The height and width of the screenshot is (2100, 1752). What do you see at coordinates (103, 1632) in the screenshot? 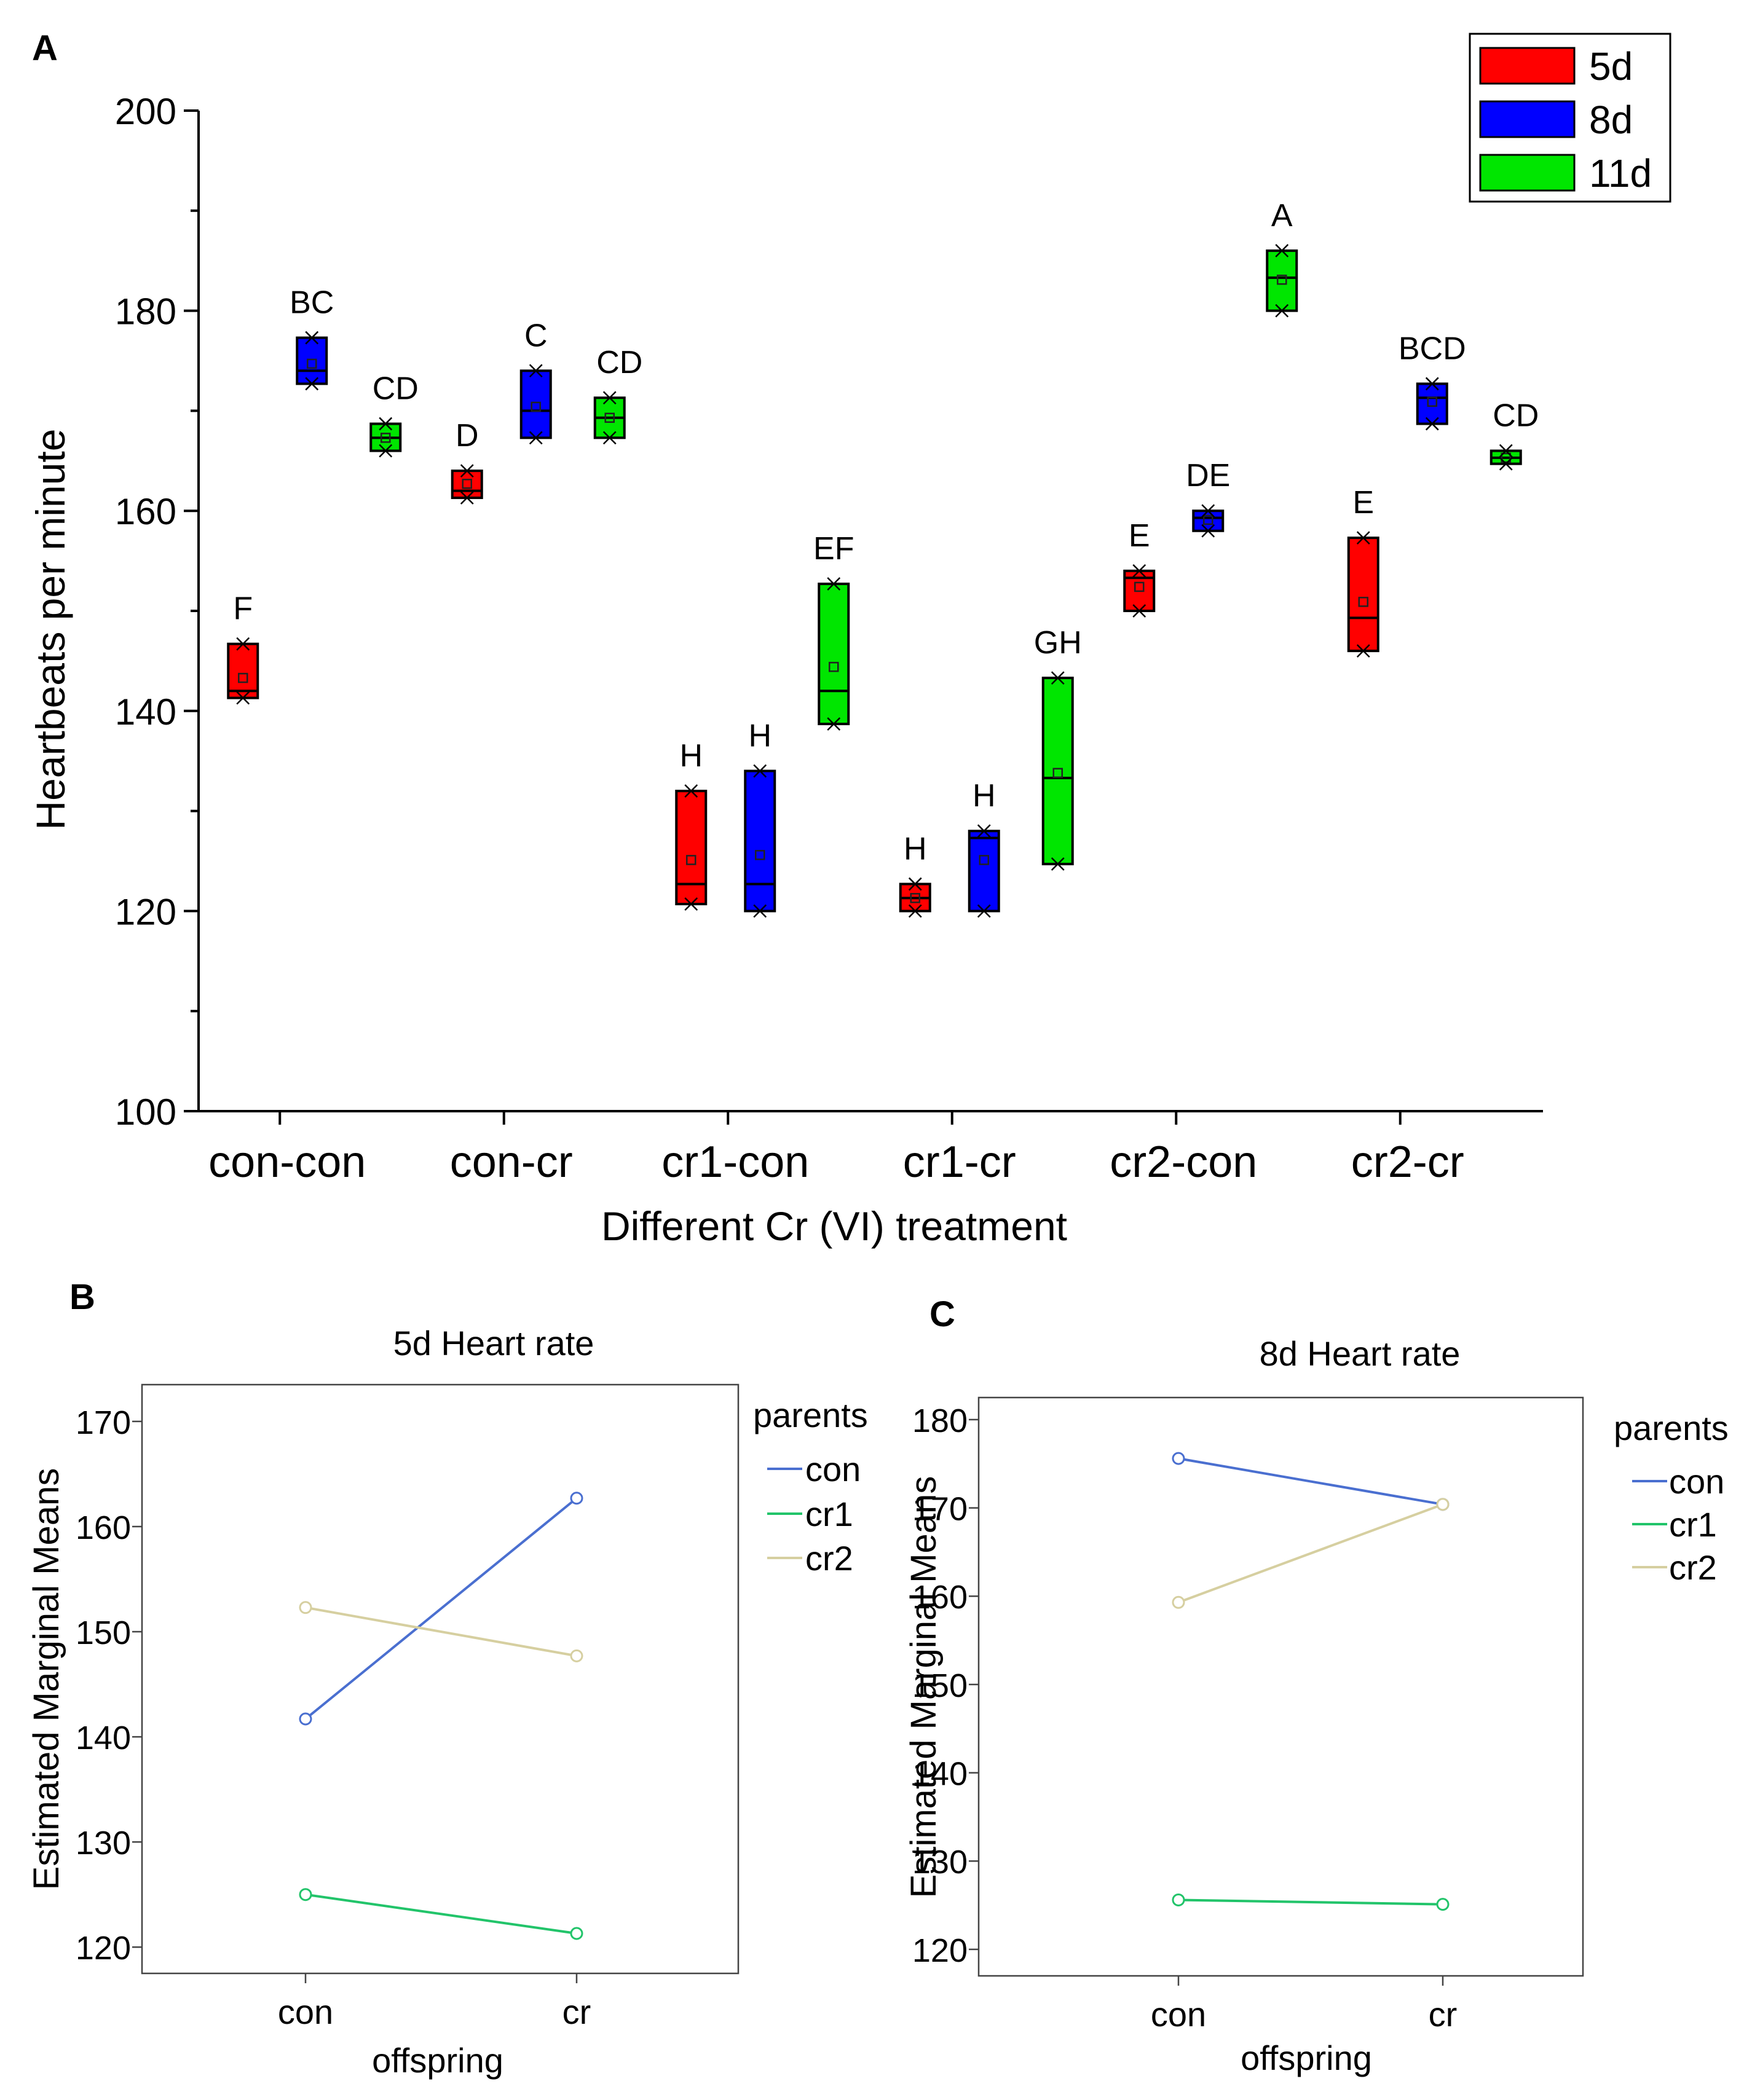
I see `y-tick-label: 150` at bounding box center [103, 1632].